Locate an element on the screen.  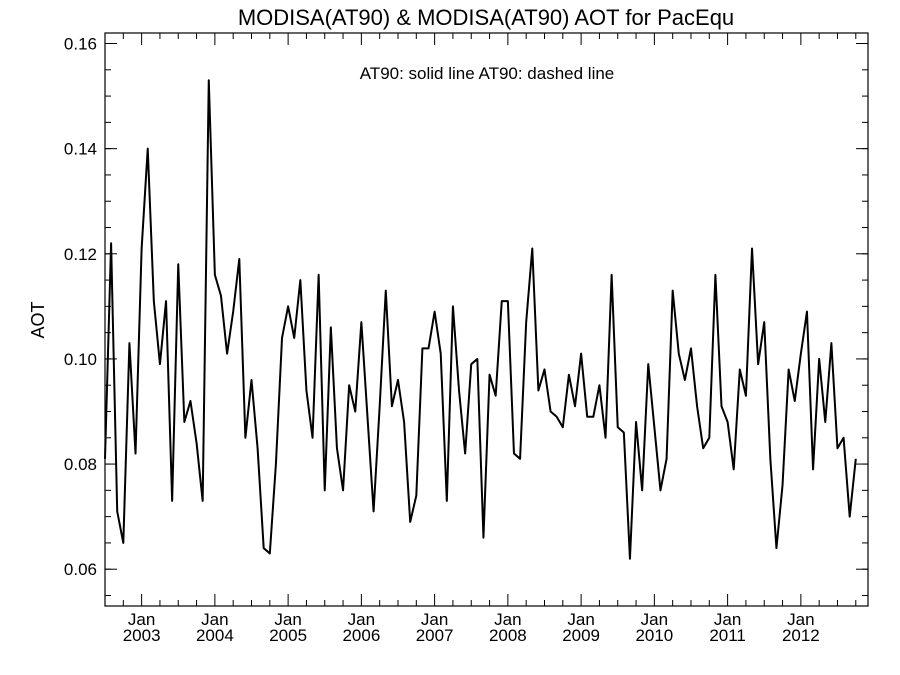
y-tick-label: 0.08 is located at coordinates (80, 464).